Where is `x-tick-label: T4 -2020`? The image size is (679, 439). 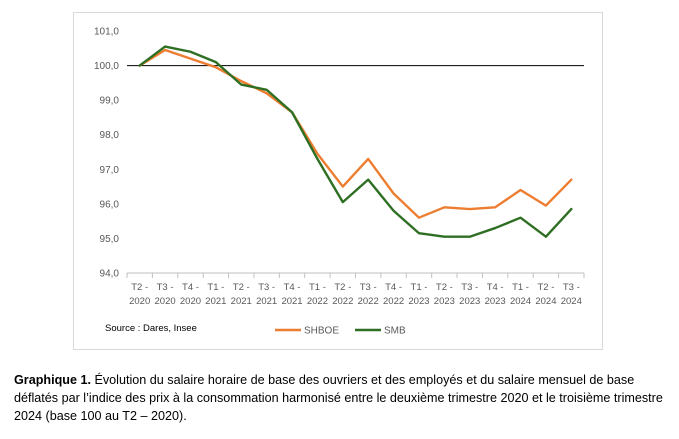 x-tick-label: T4 -2020 is located at coordinates (190, 294).